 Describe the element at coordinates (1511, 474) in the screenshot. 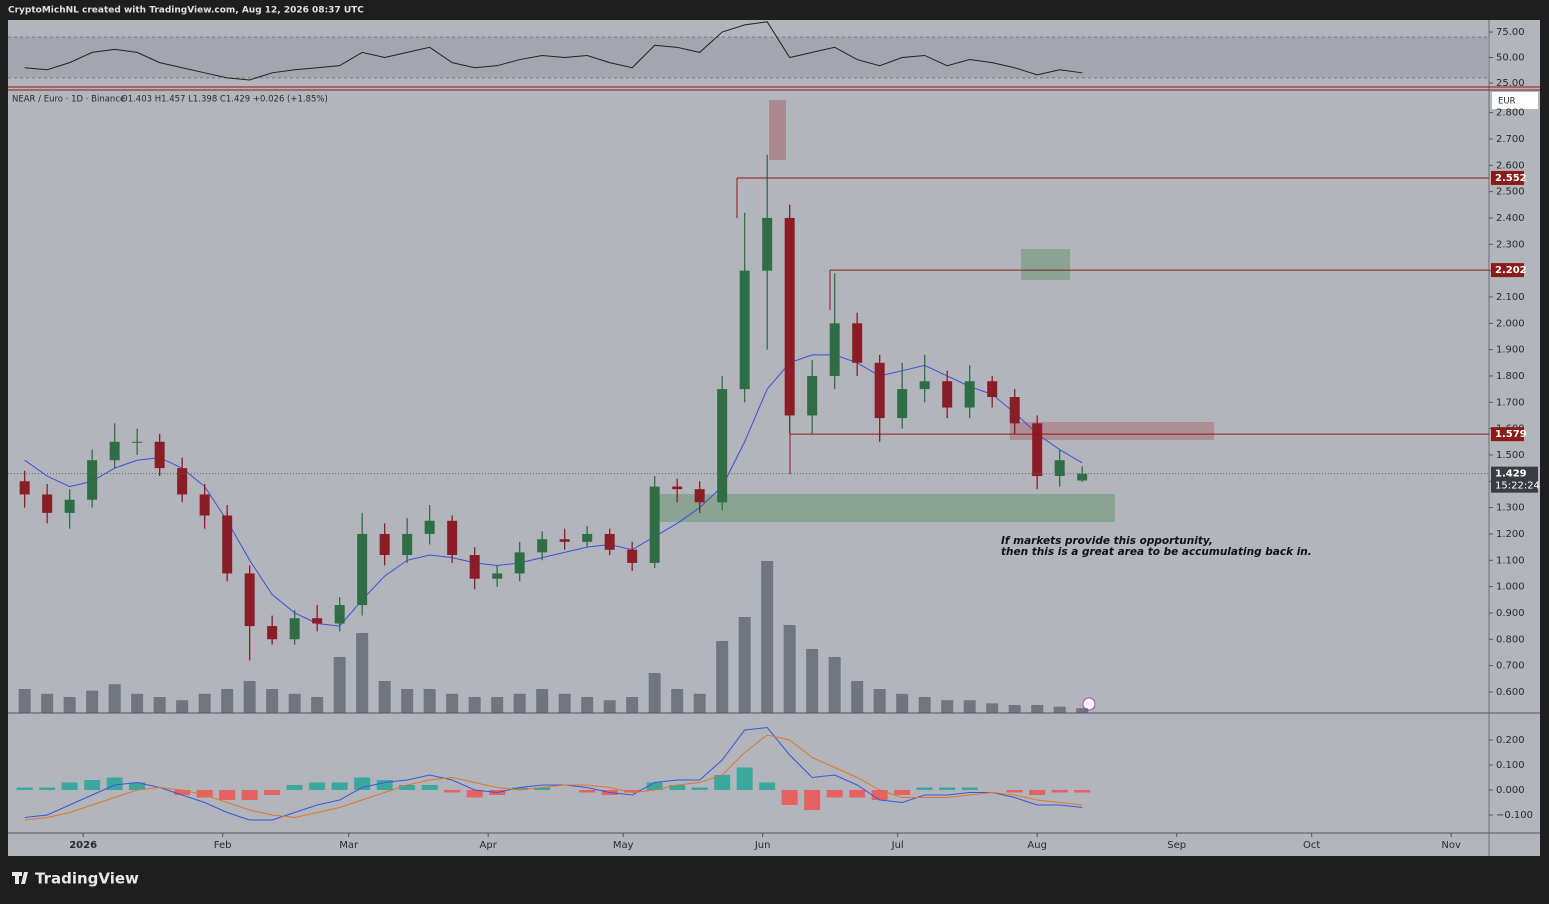

I see `price-label: 1.429` at that location.